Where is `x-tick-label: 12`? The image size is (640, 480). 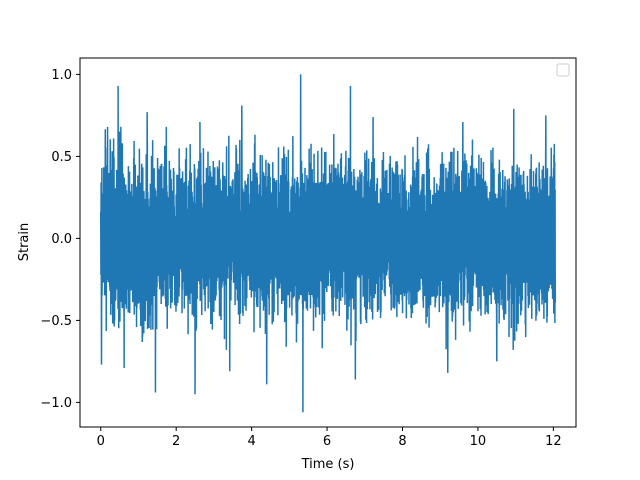 x-tick-label: 12 is located at coordinates (553, 441).